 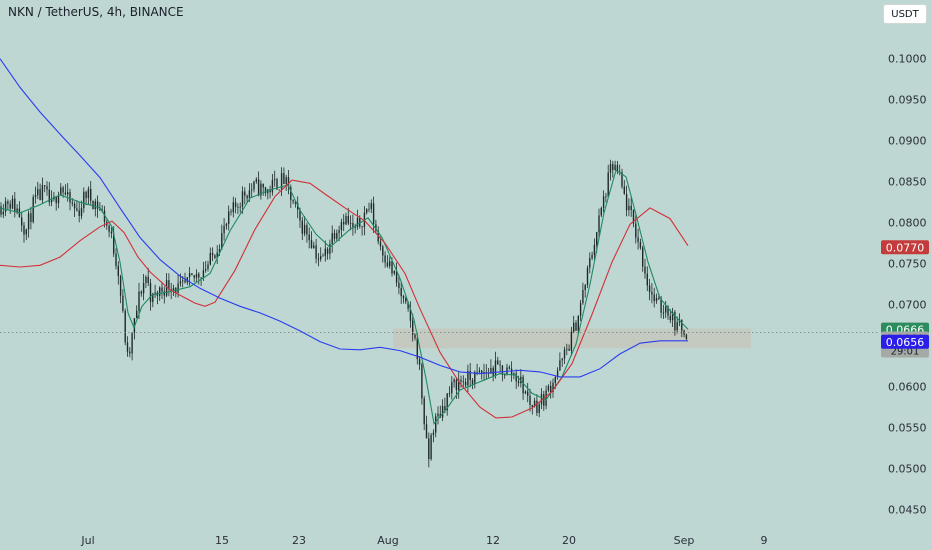 What do you see at coordinates (907, 223) in the screenshot?
I see `y-axis-tick-label: 0.0800` at bounding box center [907, 223].